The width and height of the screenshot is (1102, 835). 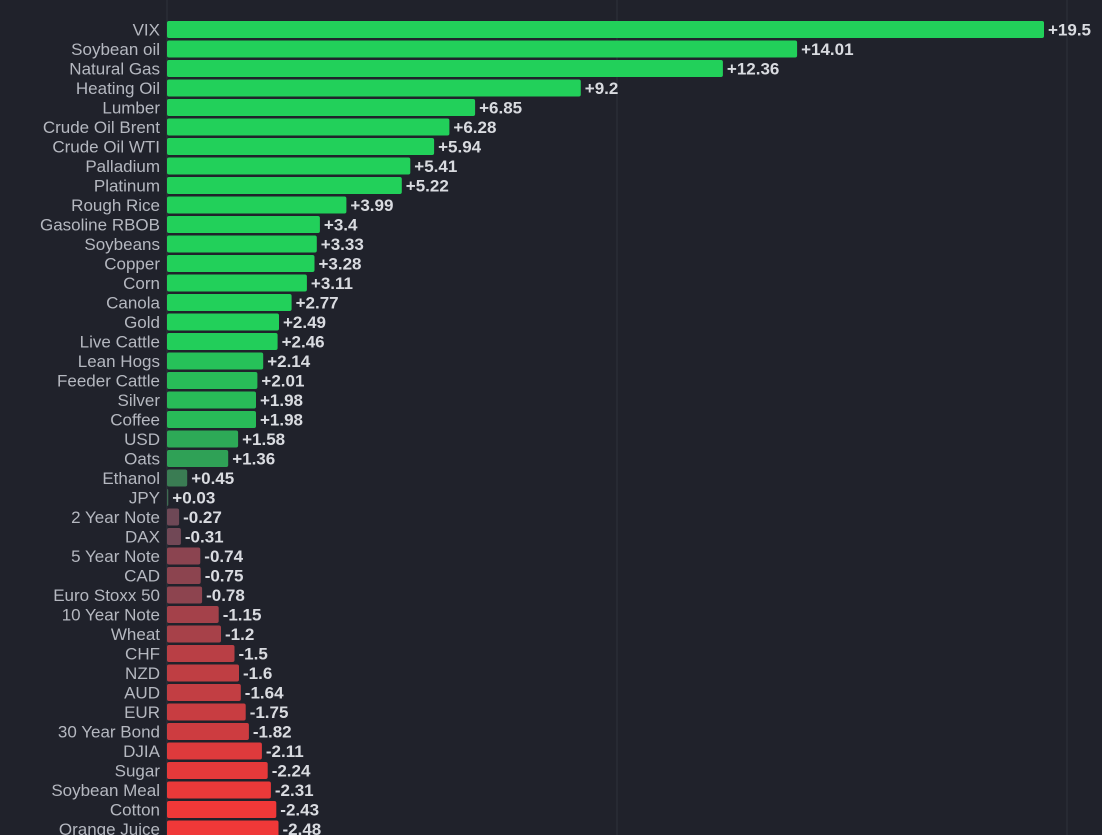 What do you see at coordinates (142, 654) in the screenshot?
I see `category-label: CHF` at bounding box center [142, 654].